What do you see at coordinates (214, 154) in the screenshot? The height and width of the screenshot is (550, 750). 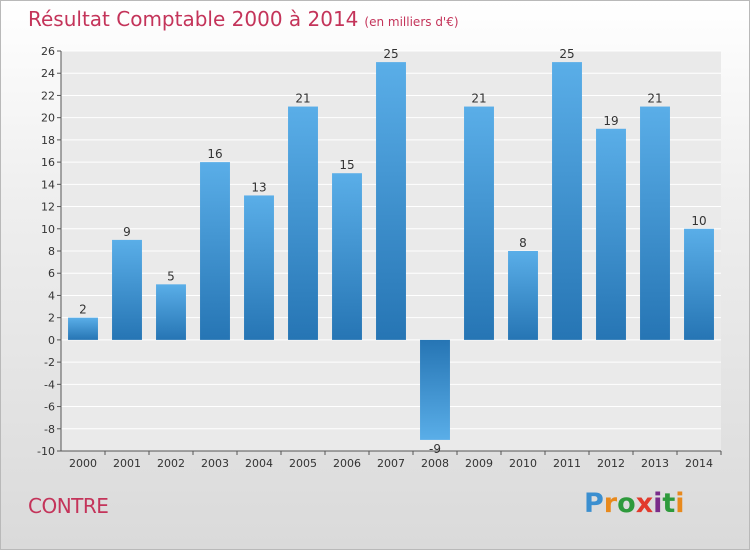 I see `data-label: 16` at bounding box center [214, 154].